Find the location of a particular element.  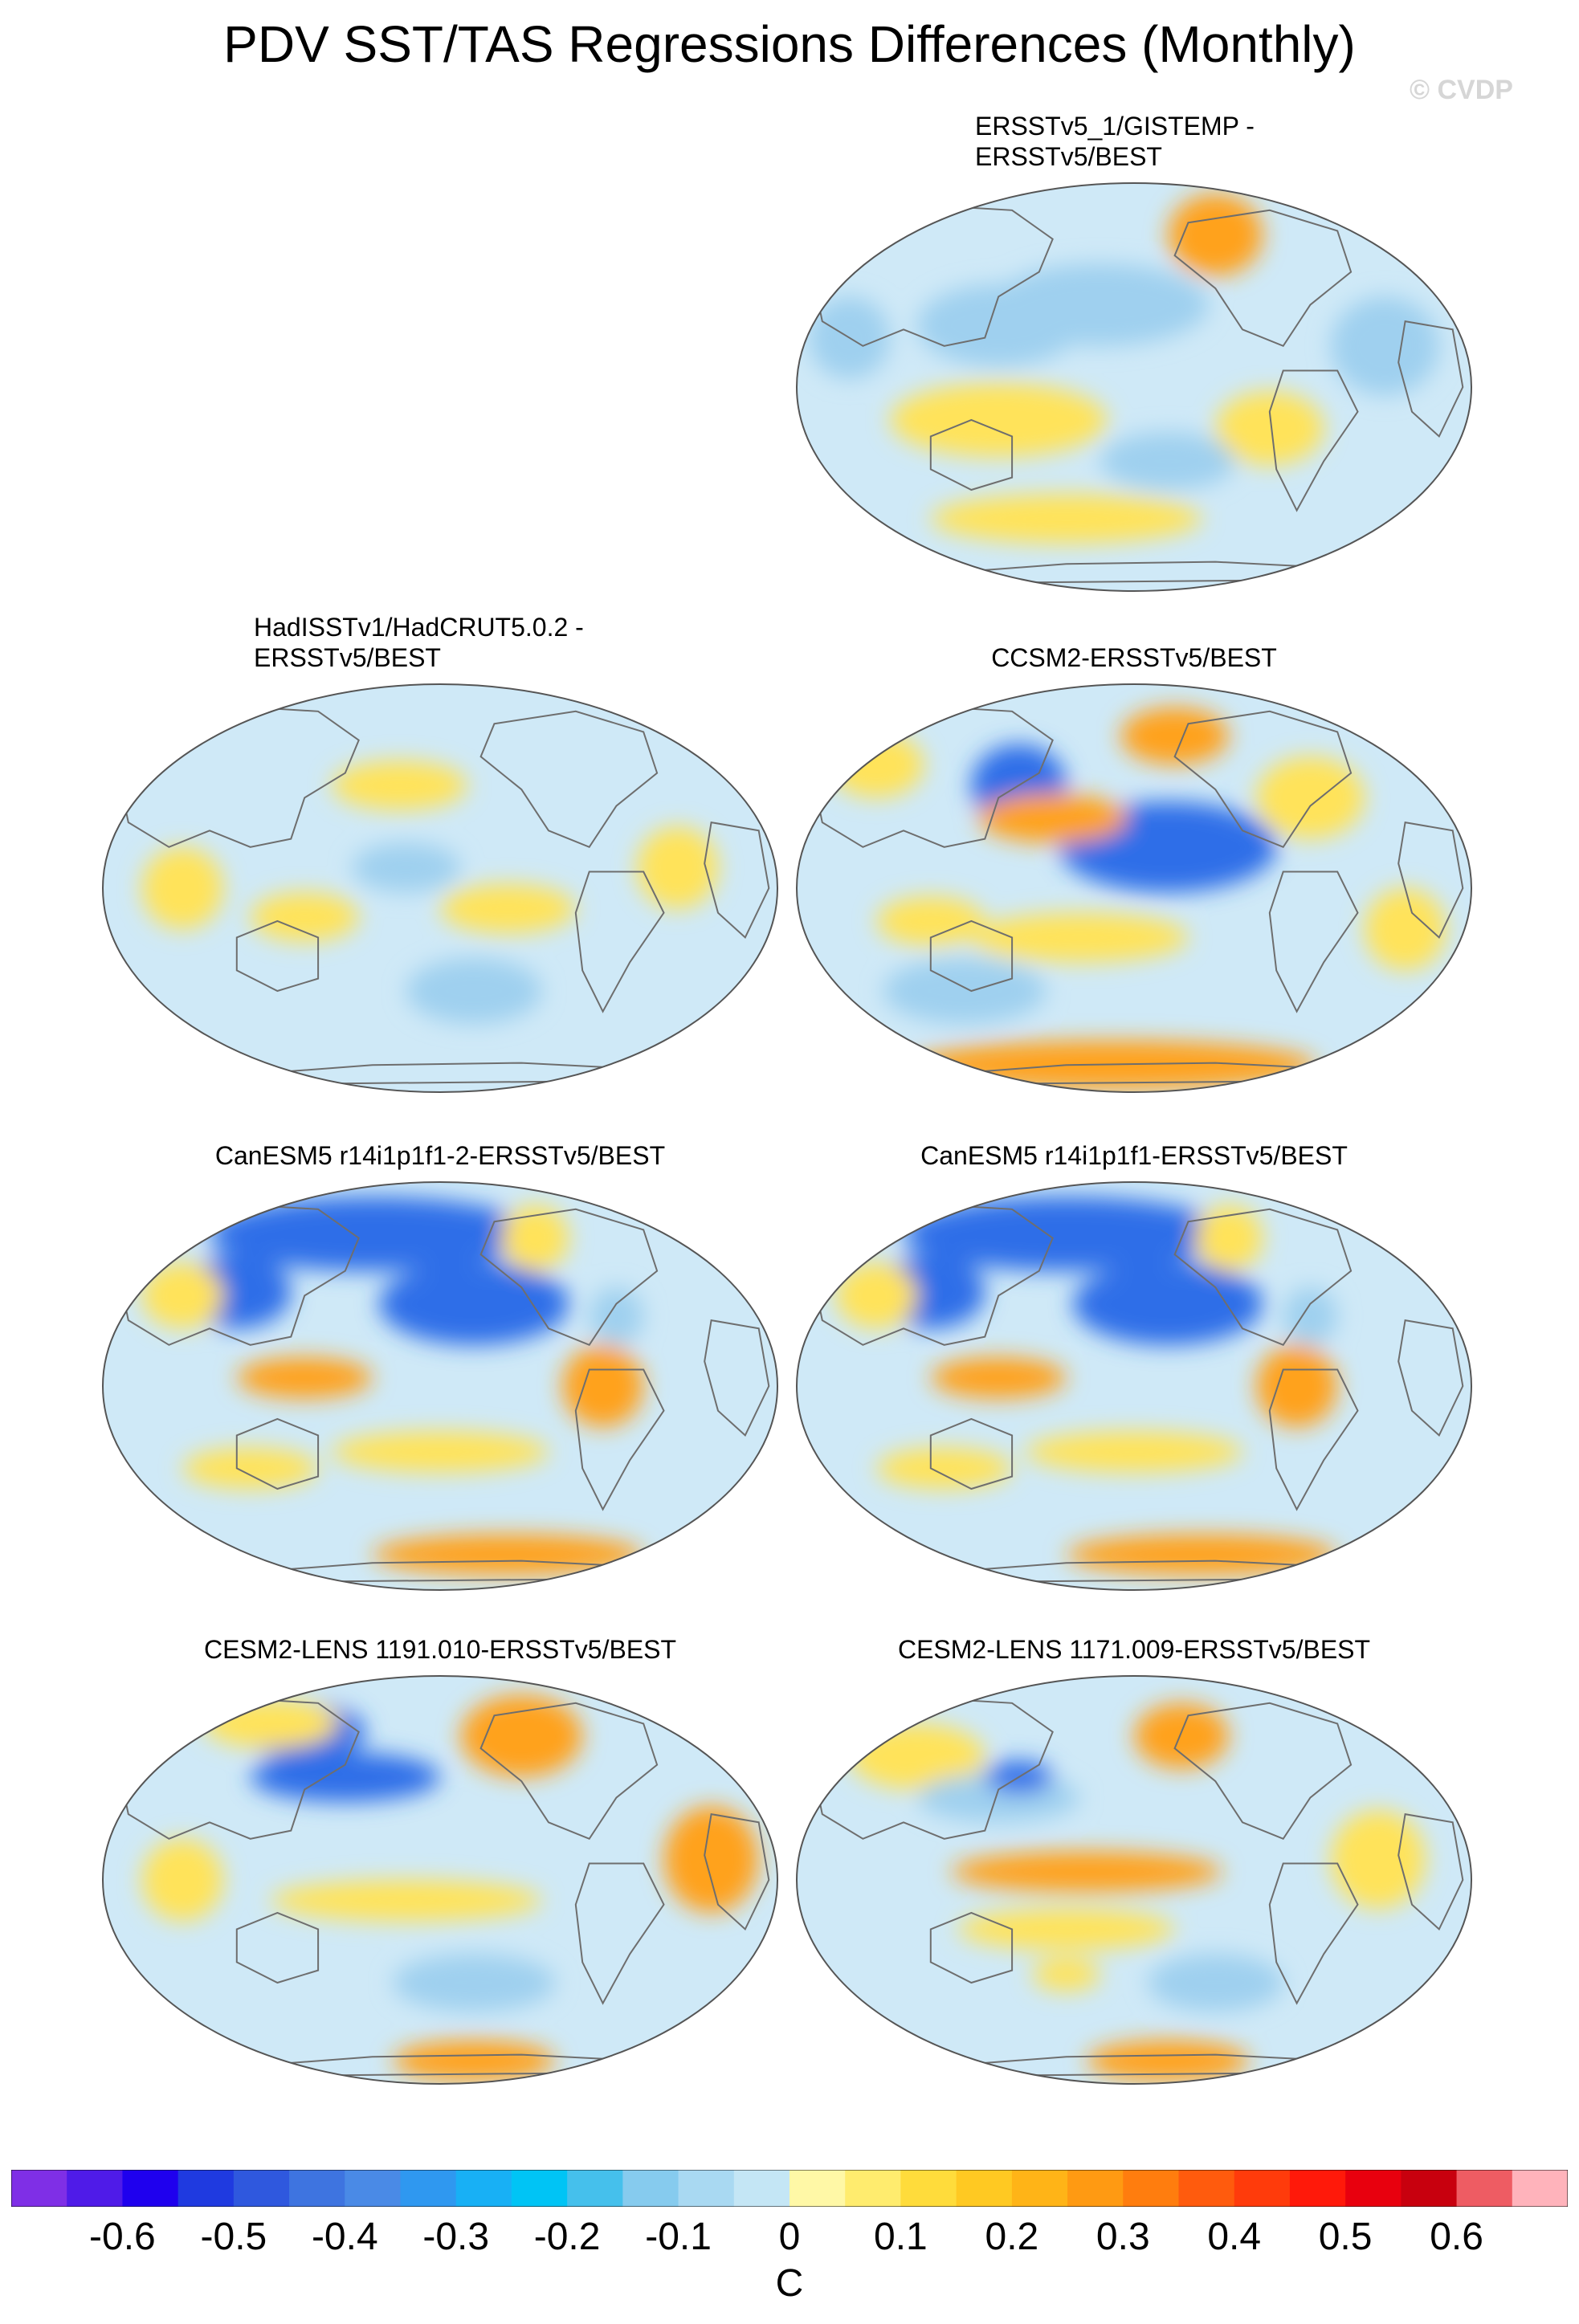

panel-title: CESM2-LENS 1171.009-ERSSTv5/BEST is located at coordinates (1134, 1649).